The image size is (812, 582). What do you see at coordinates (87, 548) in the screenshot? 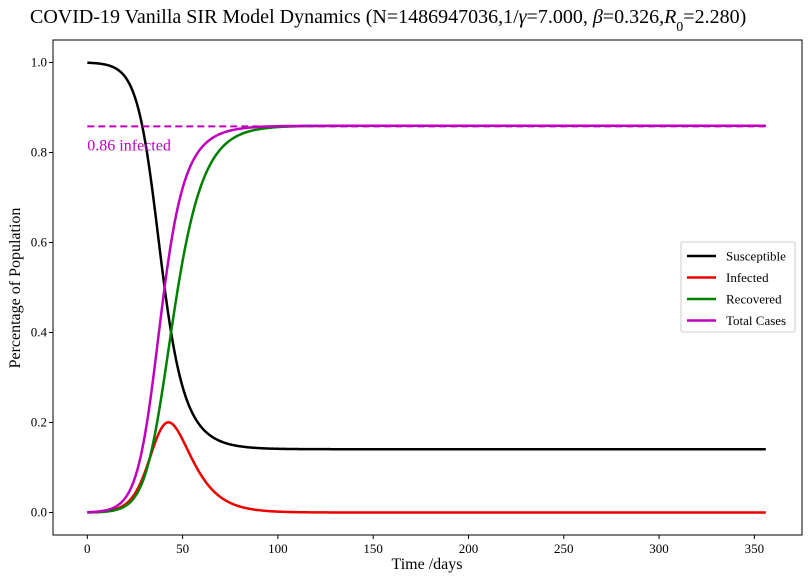
I see `x-tick-label: 0` at bounding box center [87, 548].